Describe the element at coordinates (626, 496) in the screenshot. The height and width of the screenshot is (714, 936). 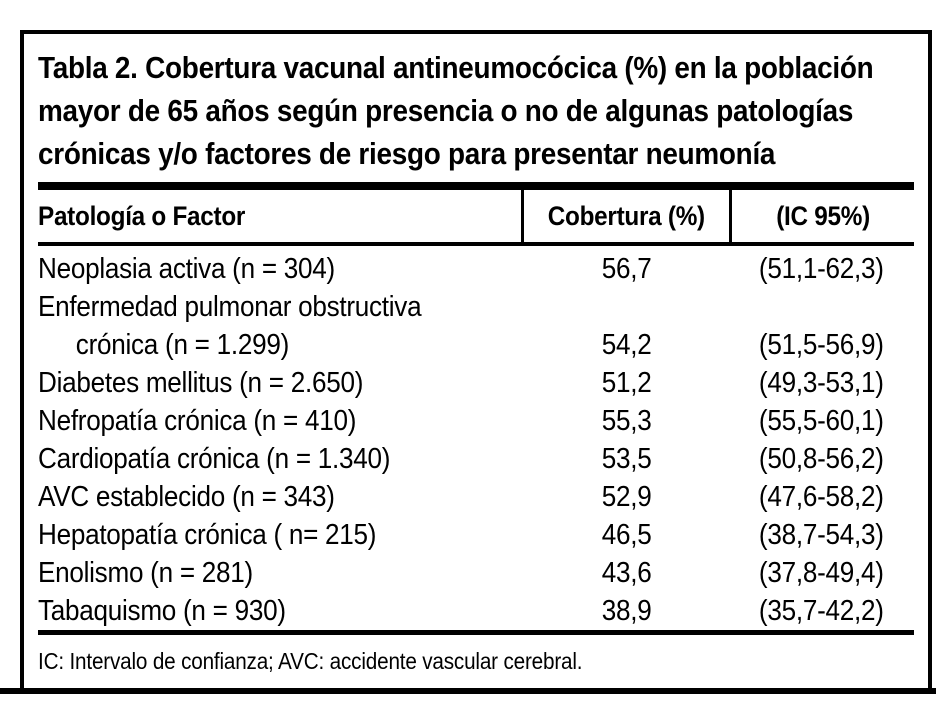
I see `cell-cobertura: 52,9` at that location.